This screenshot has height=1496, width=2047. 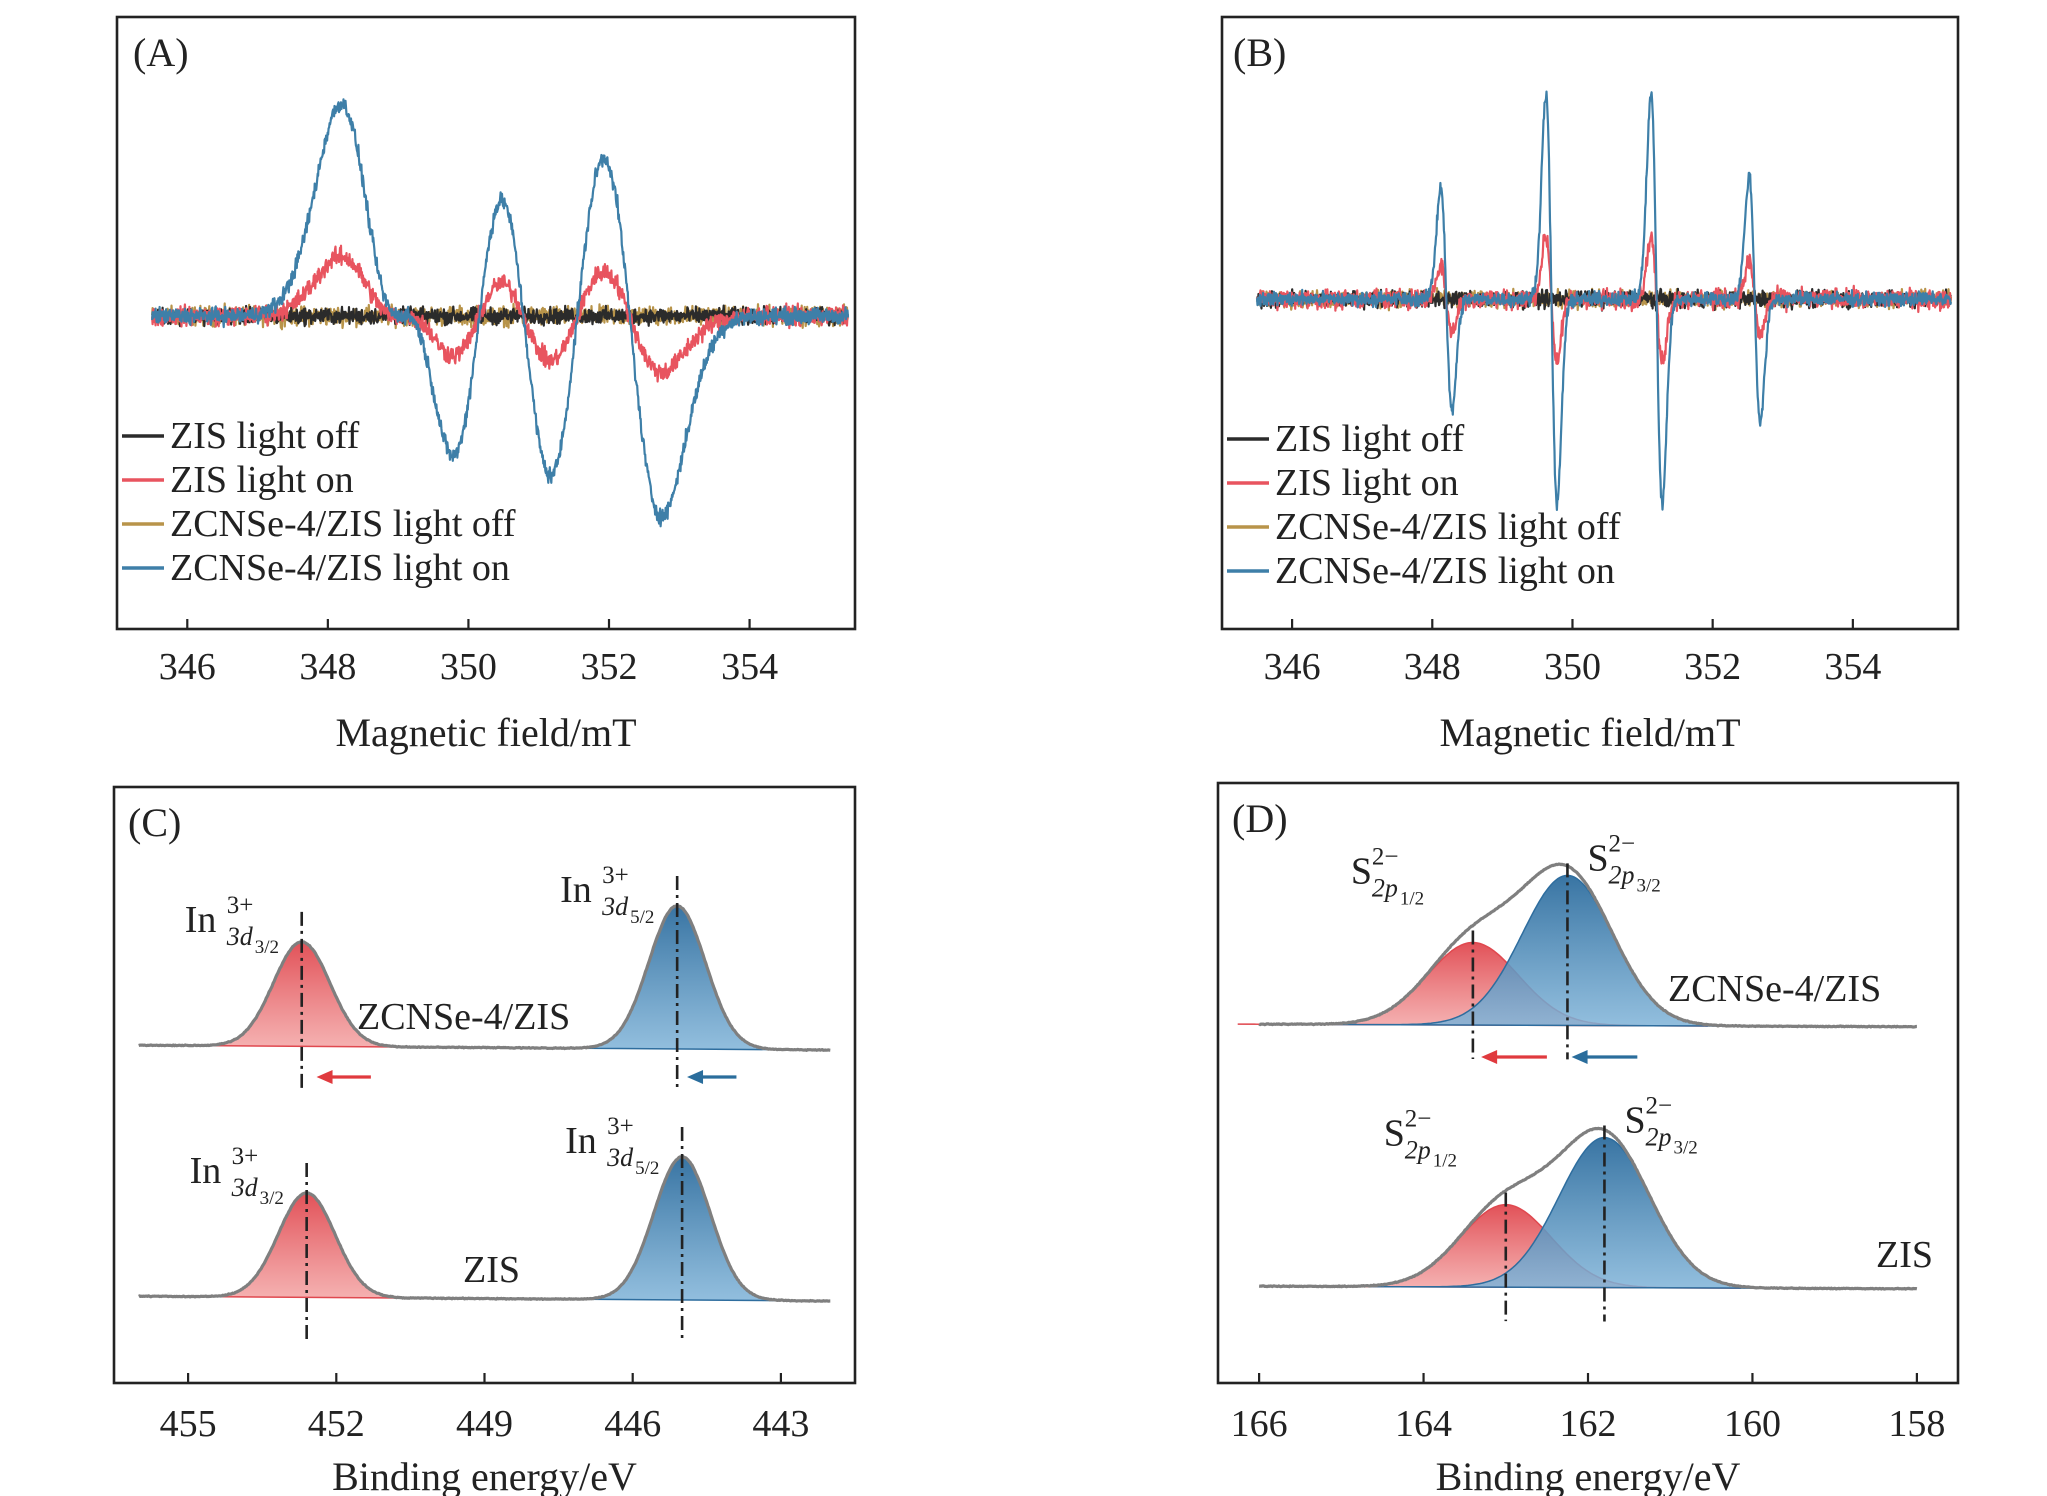 What do you see at coordinates (1259, 1424) in the screenshot?
I see `x-tick-label: 166` at bounding box center [1259, 1424].